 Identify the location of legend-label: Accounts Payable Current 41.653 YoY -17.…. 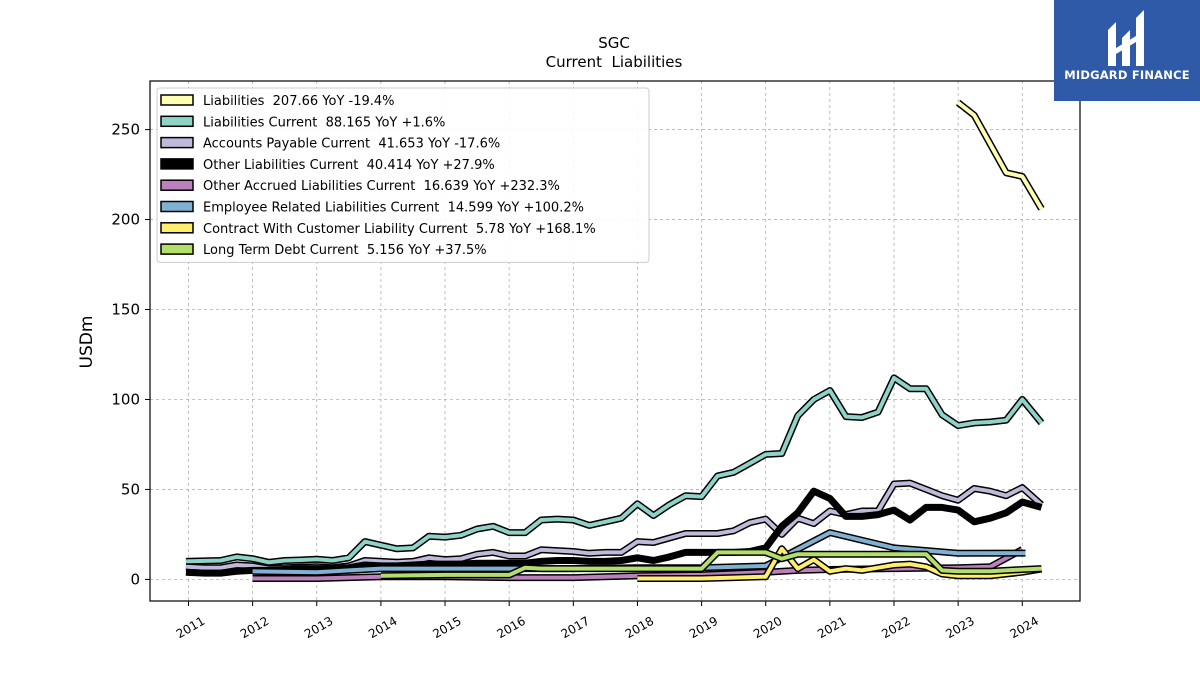
(351, 144).